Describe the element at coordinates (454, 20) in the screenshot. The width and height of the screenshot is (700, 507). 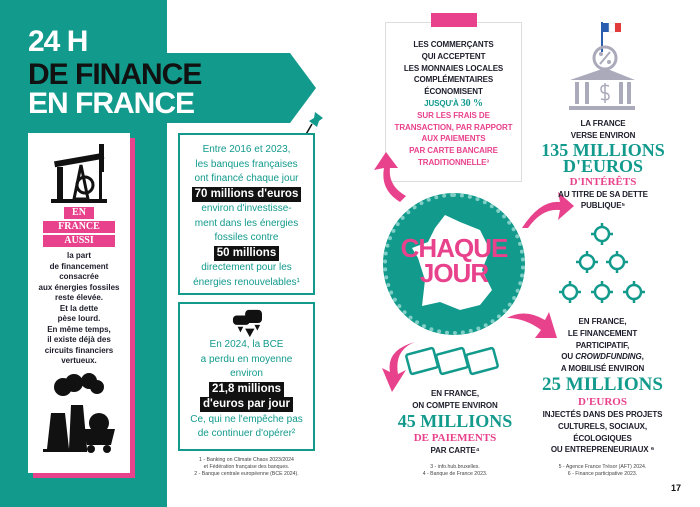
I see `pink-tape` at that location.